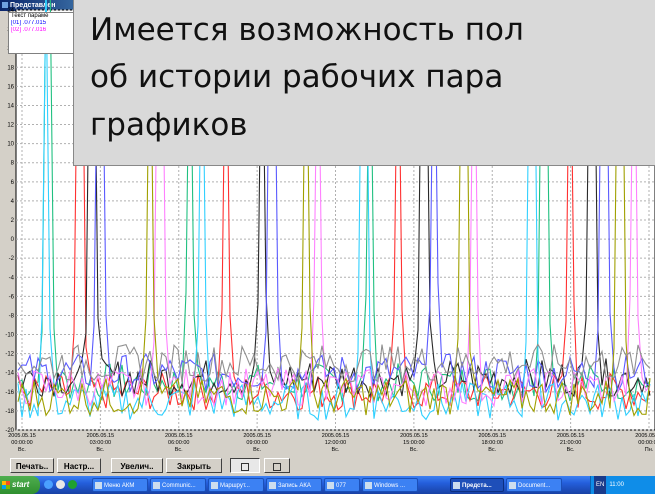 Image resolution: width=655 pixels, height=494 pixels. What do you see at coordinates (256, 443) in the screenshot?
I see `x-tick-label-time: 09:00:00` at bounding box center [256, 443].